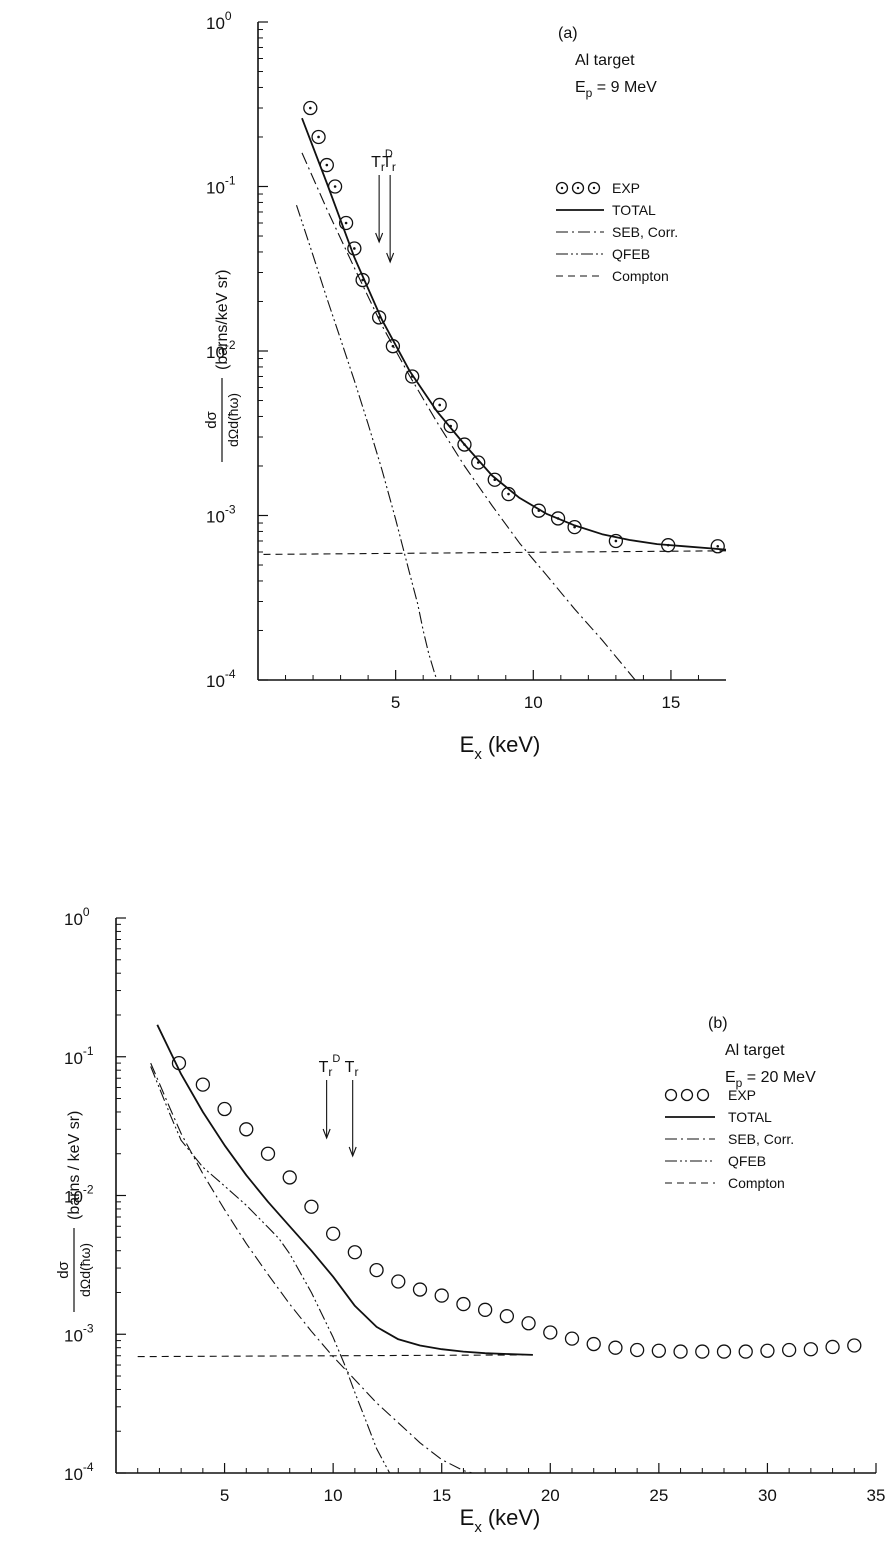 This screenshot has height=1545, width=894. I want to click on y-axis-title: dσ dΩd(ħω) (barns/keV sr), so click(222, 366).